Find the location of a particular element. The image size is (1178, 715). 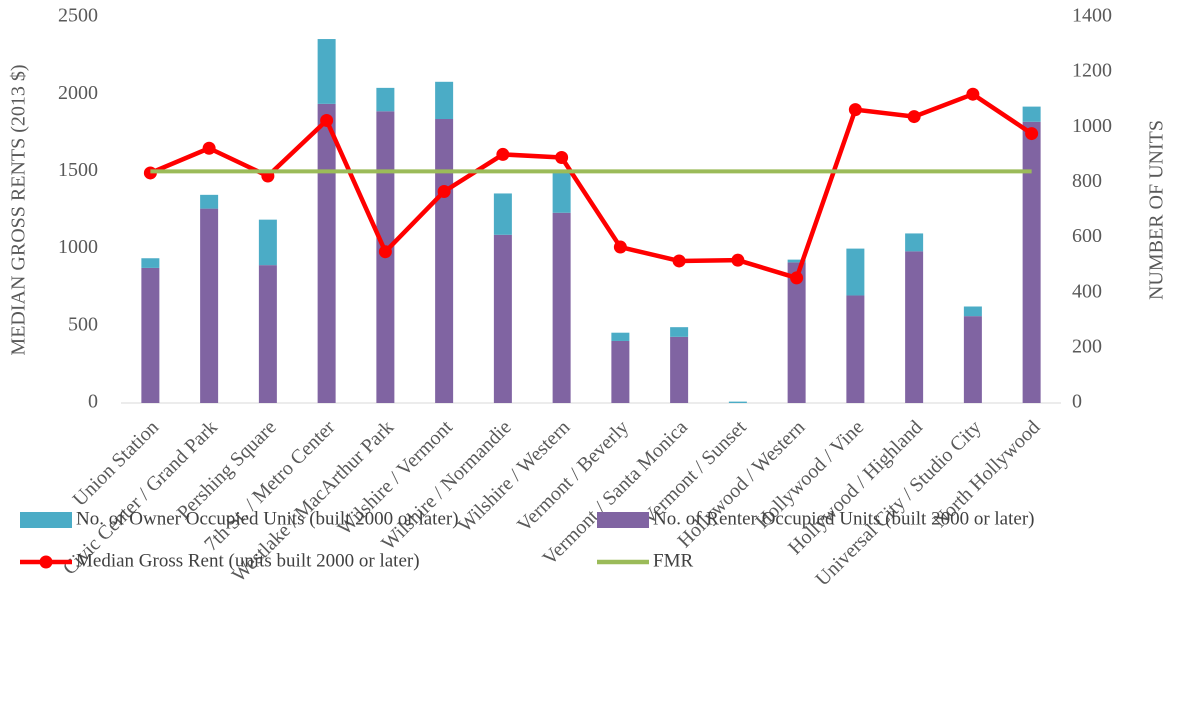

y-tick-label: 0 is located at coordinates (93, 402).